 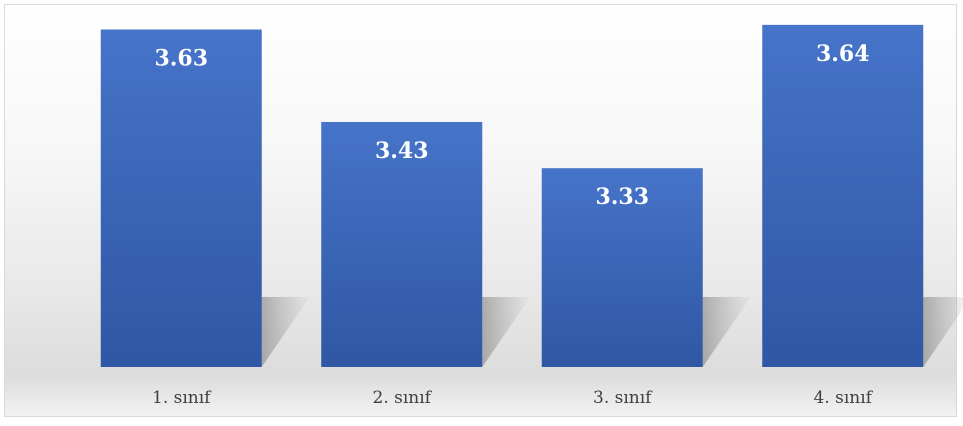 I want to click on category-label-4: 4. sınıf, so click(x=844, y=398).